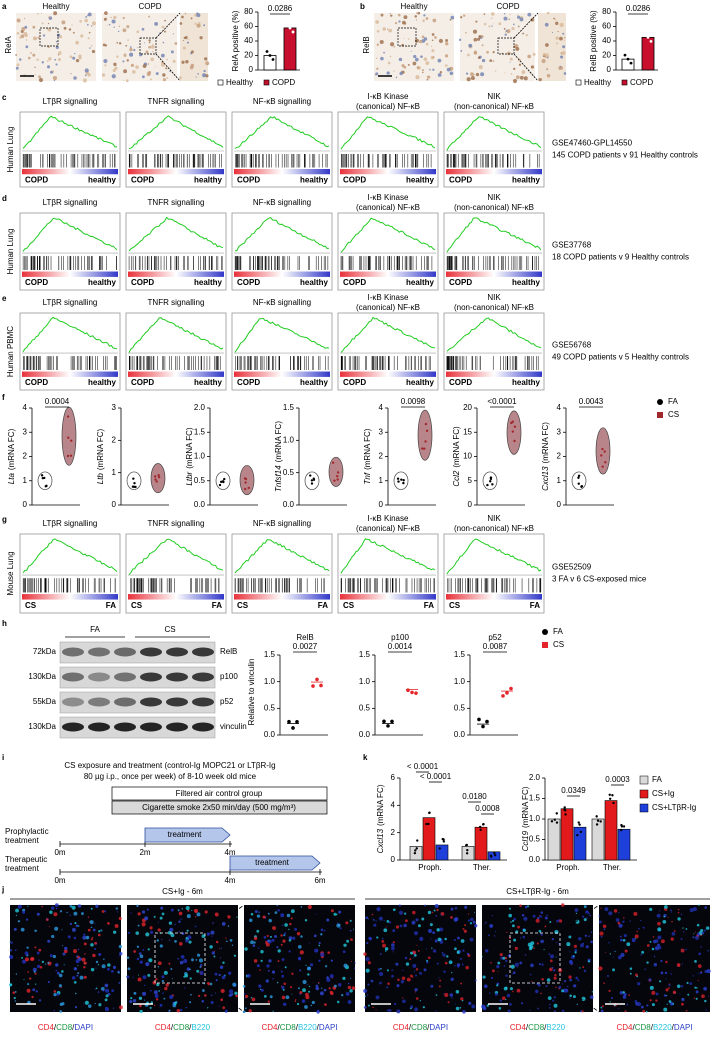 This screenshot has height=1050, width=715. Describe the element at coordinates (283, 82) in the screenshot. I see `legend-label: COPD` at that location.